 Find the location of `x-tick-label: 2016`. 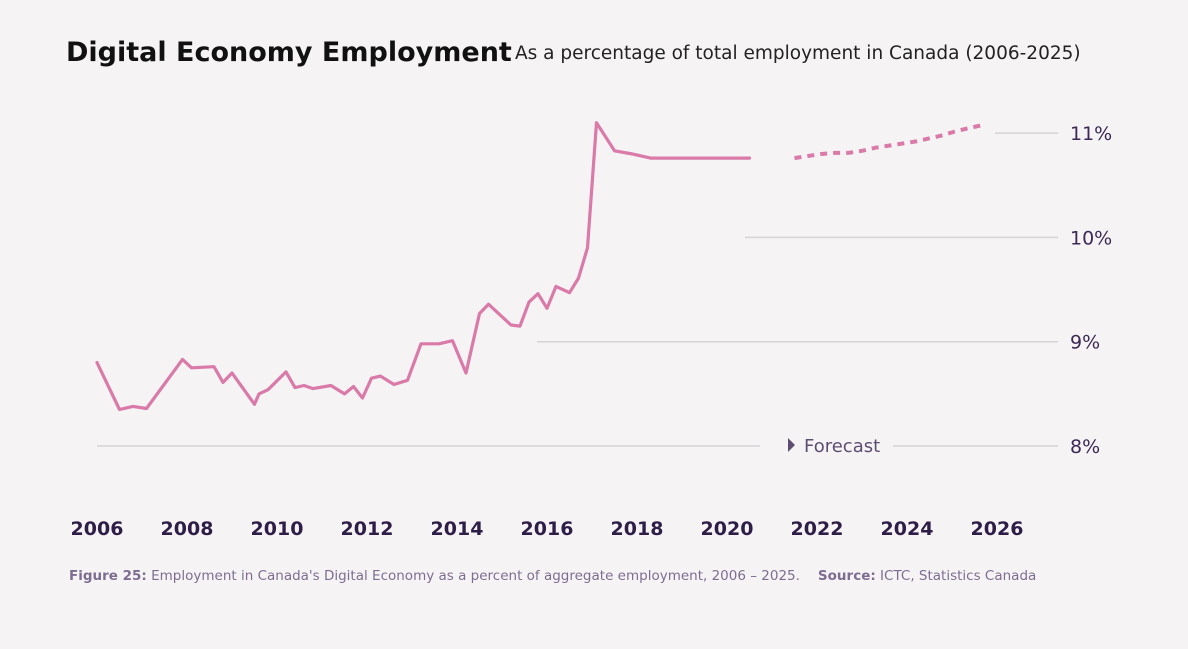

x-tick-label: 2016 is located at coordinates (547, 529).